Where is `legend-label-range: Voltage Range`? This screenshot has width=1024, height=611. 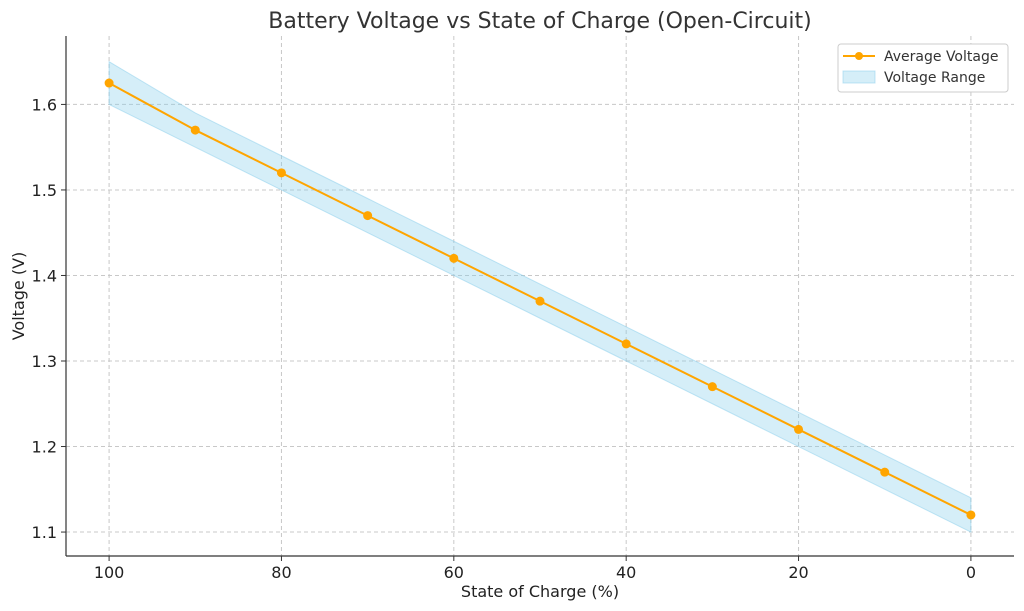 legend-label-range: Voltage Range is located at coordinates (934, 78).